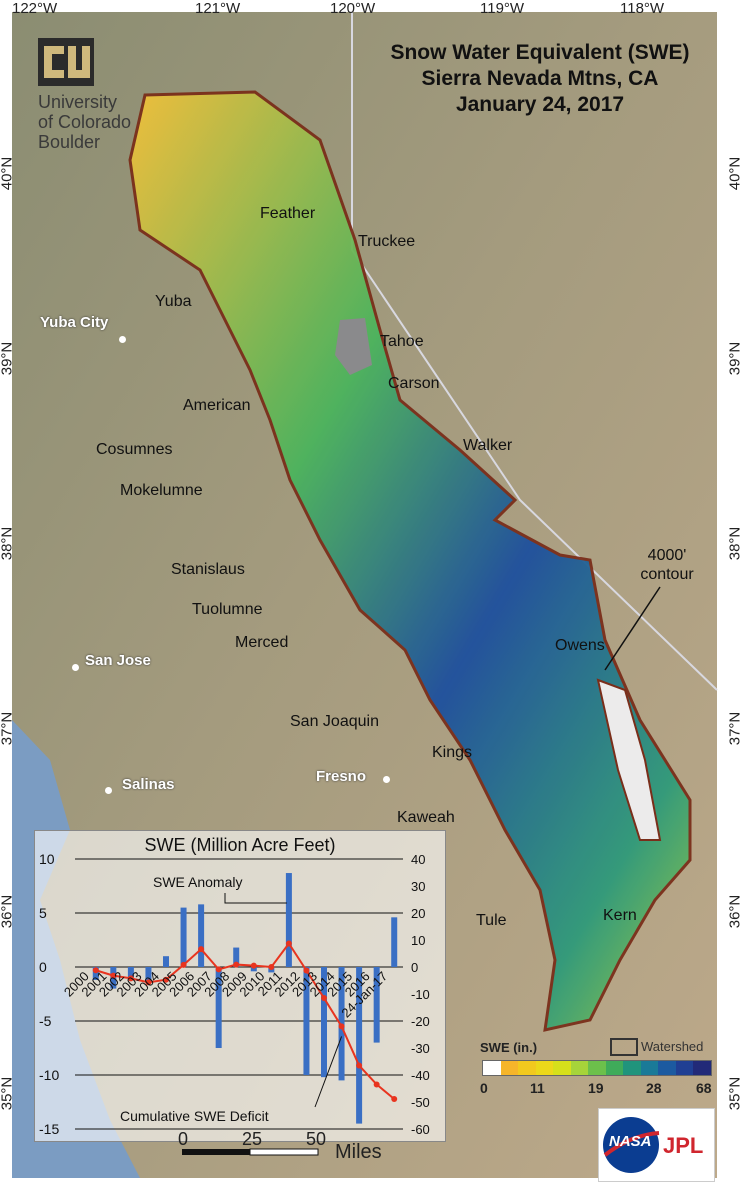  I want to click on lat-label-37-left: 37°N, so click(8, 728).